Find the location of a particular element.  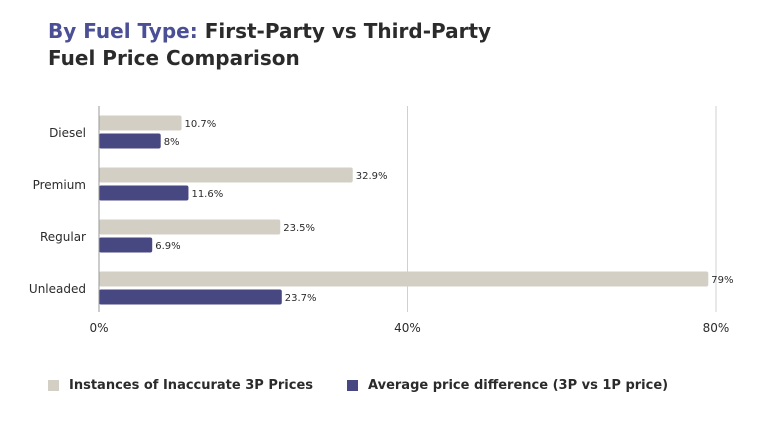

data-label: 23.5% is located at coordinates (299, 228).